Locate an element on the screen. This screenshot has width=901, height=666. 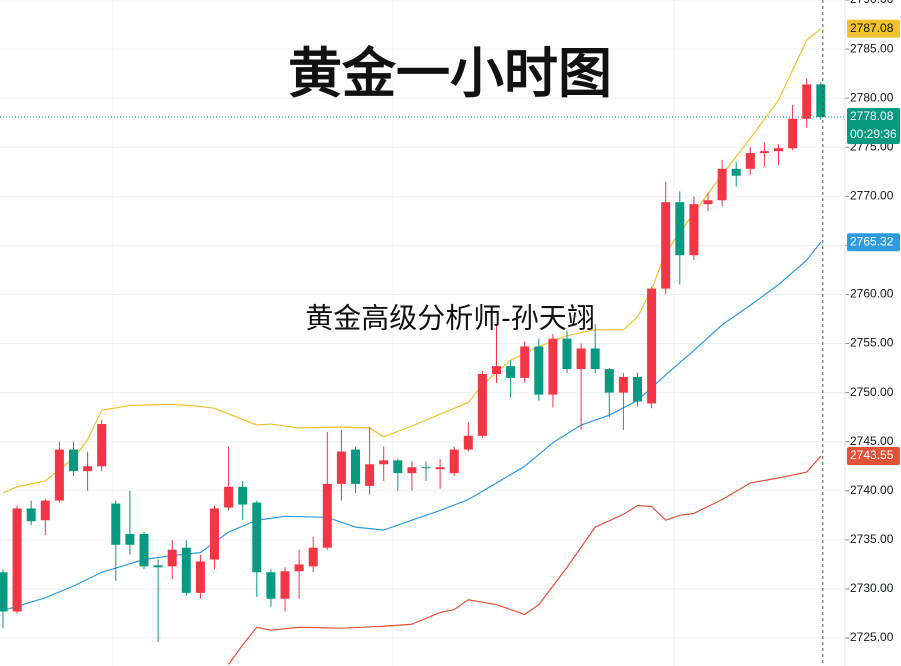
chart-title: 黄金一小时图 is located at coordinates (450, 73).